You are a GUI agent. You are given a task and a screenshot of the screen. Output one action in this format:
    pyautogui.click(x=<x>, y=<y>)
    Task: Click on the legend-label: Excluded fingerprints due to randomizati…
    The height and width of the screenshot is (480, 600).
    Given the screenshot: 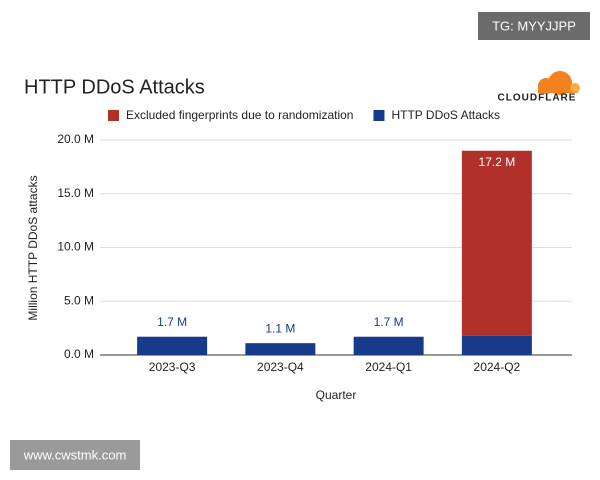 What is the action you would take?
    pyautogui.click(x=239, y=115)
    